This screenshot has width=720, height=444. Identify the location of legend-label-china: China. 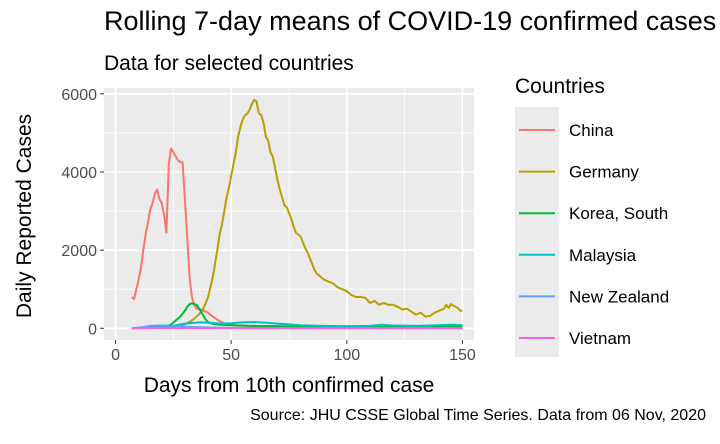
(591, 130).